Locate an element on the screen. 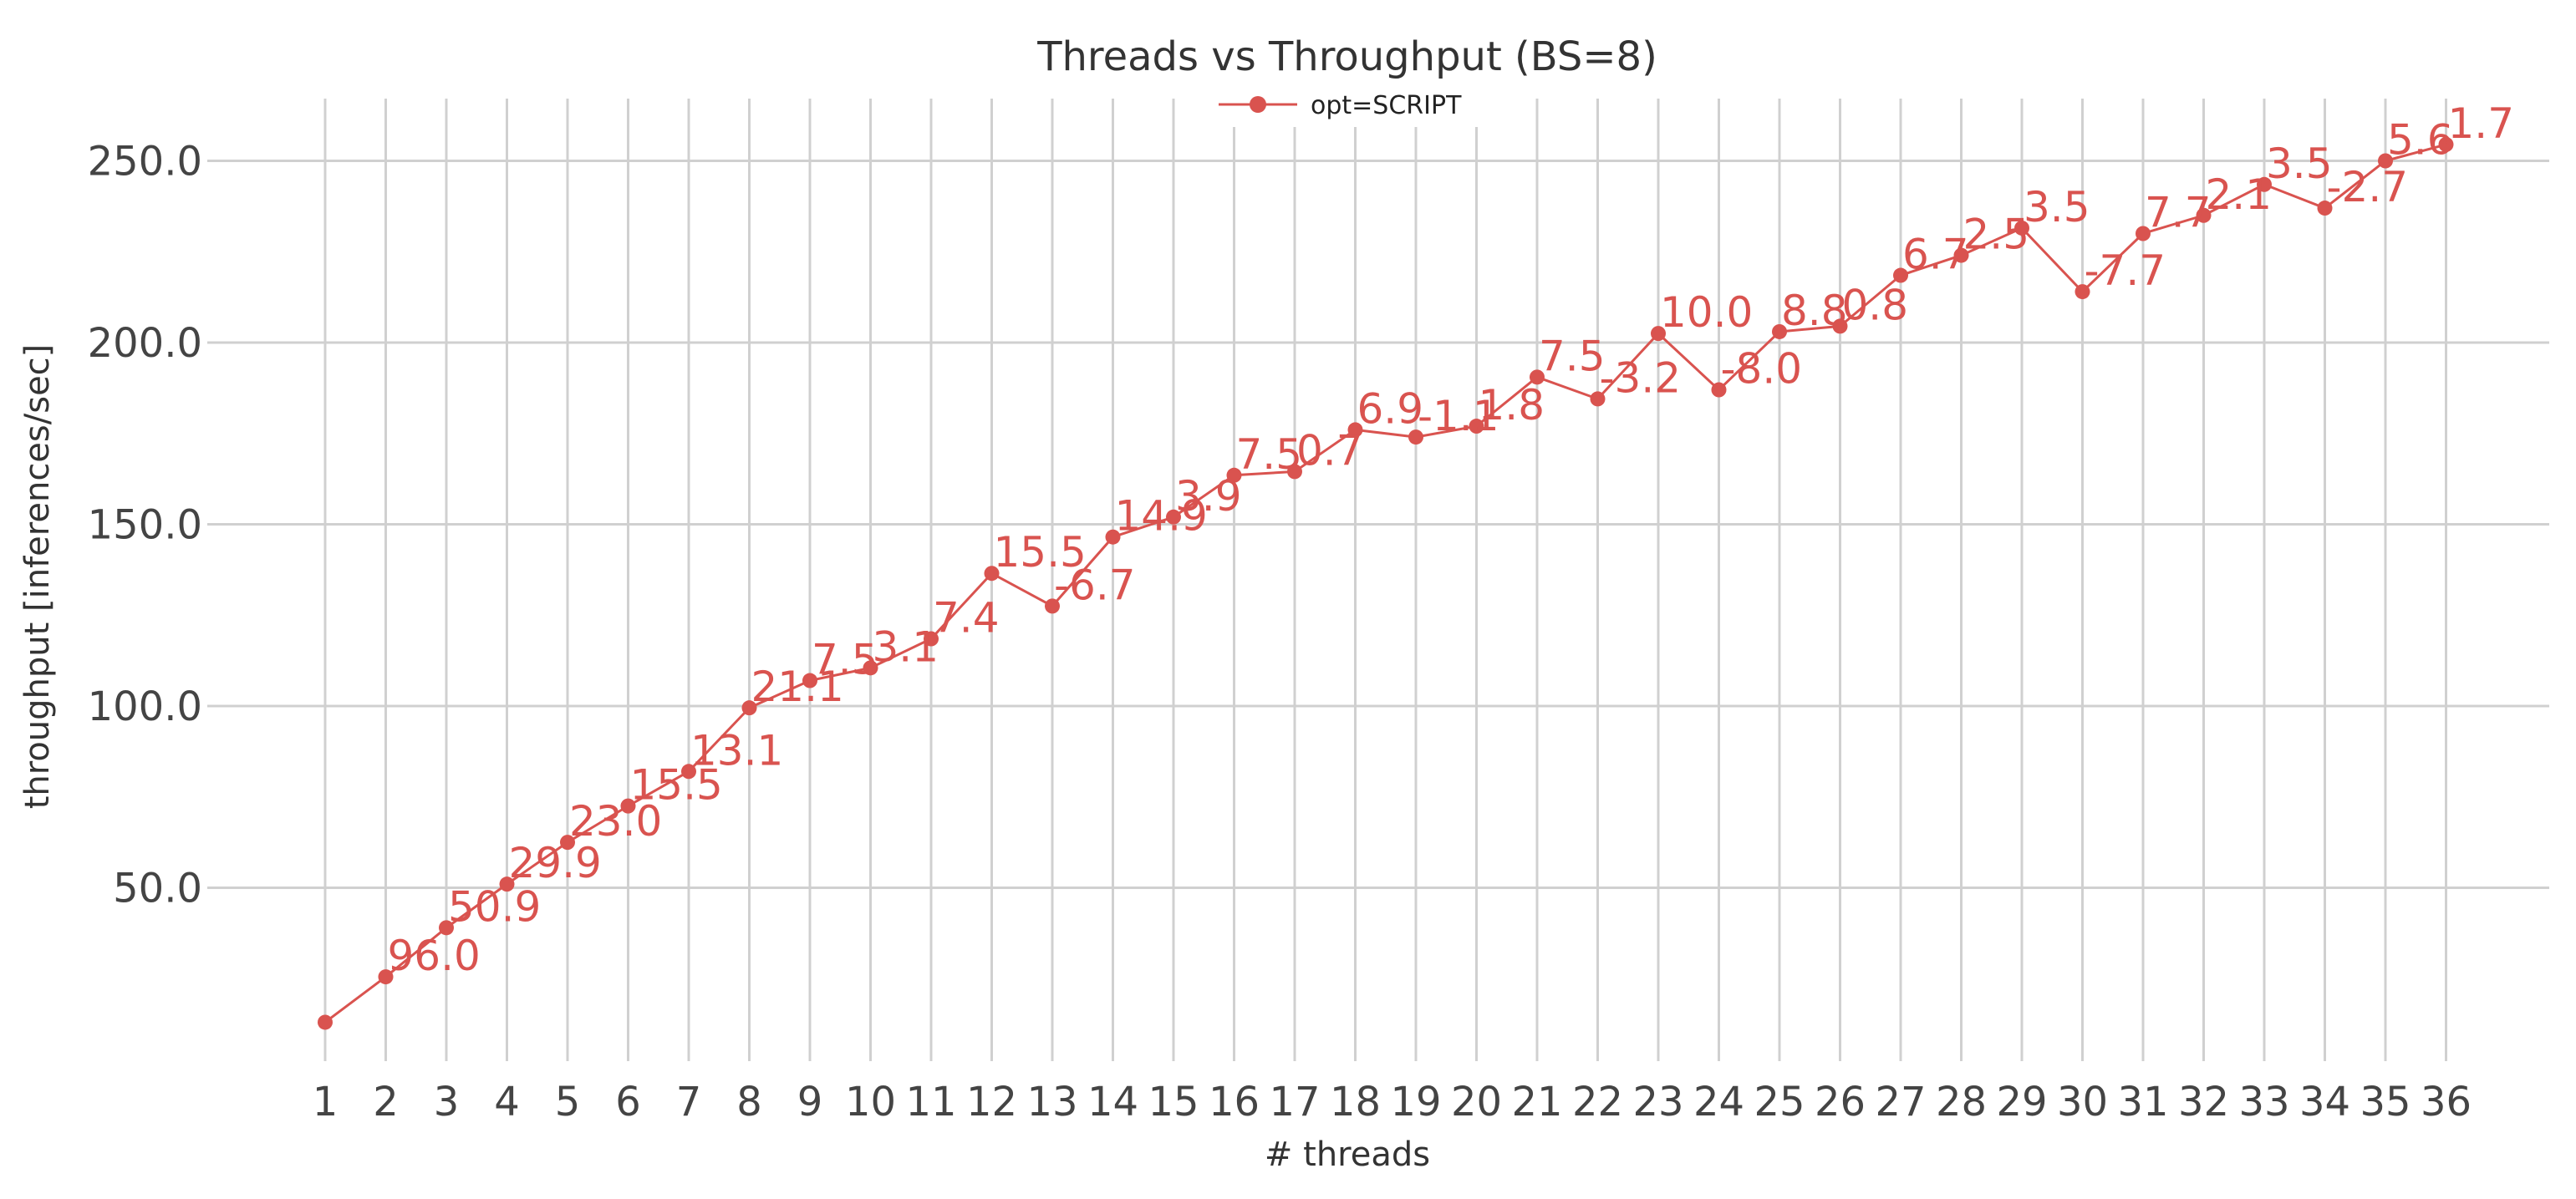 The width and height of the screenshot is (2576, 1199). data-label: 7.7 is located at coordinates (2178, 213).